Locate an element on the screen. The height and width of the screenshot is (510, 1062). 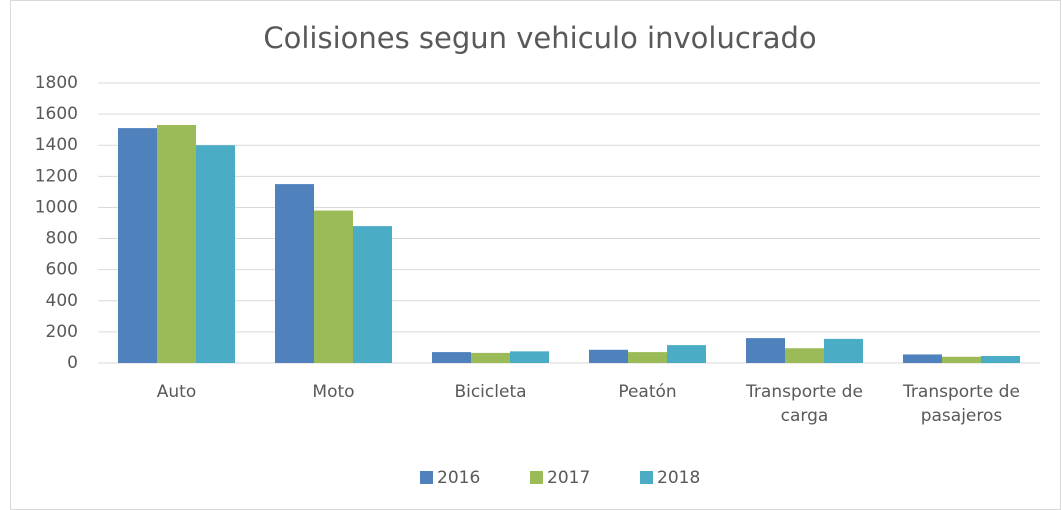
x-tick-label: Bicicleta is located at coordinates (490, 392).